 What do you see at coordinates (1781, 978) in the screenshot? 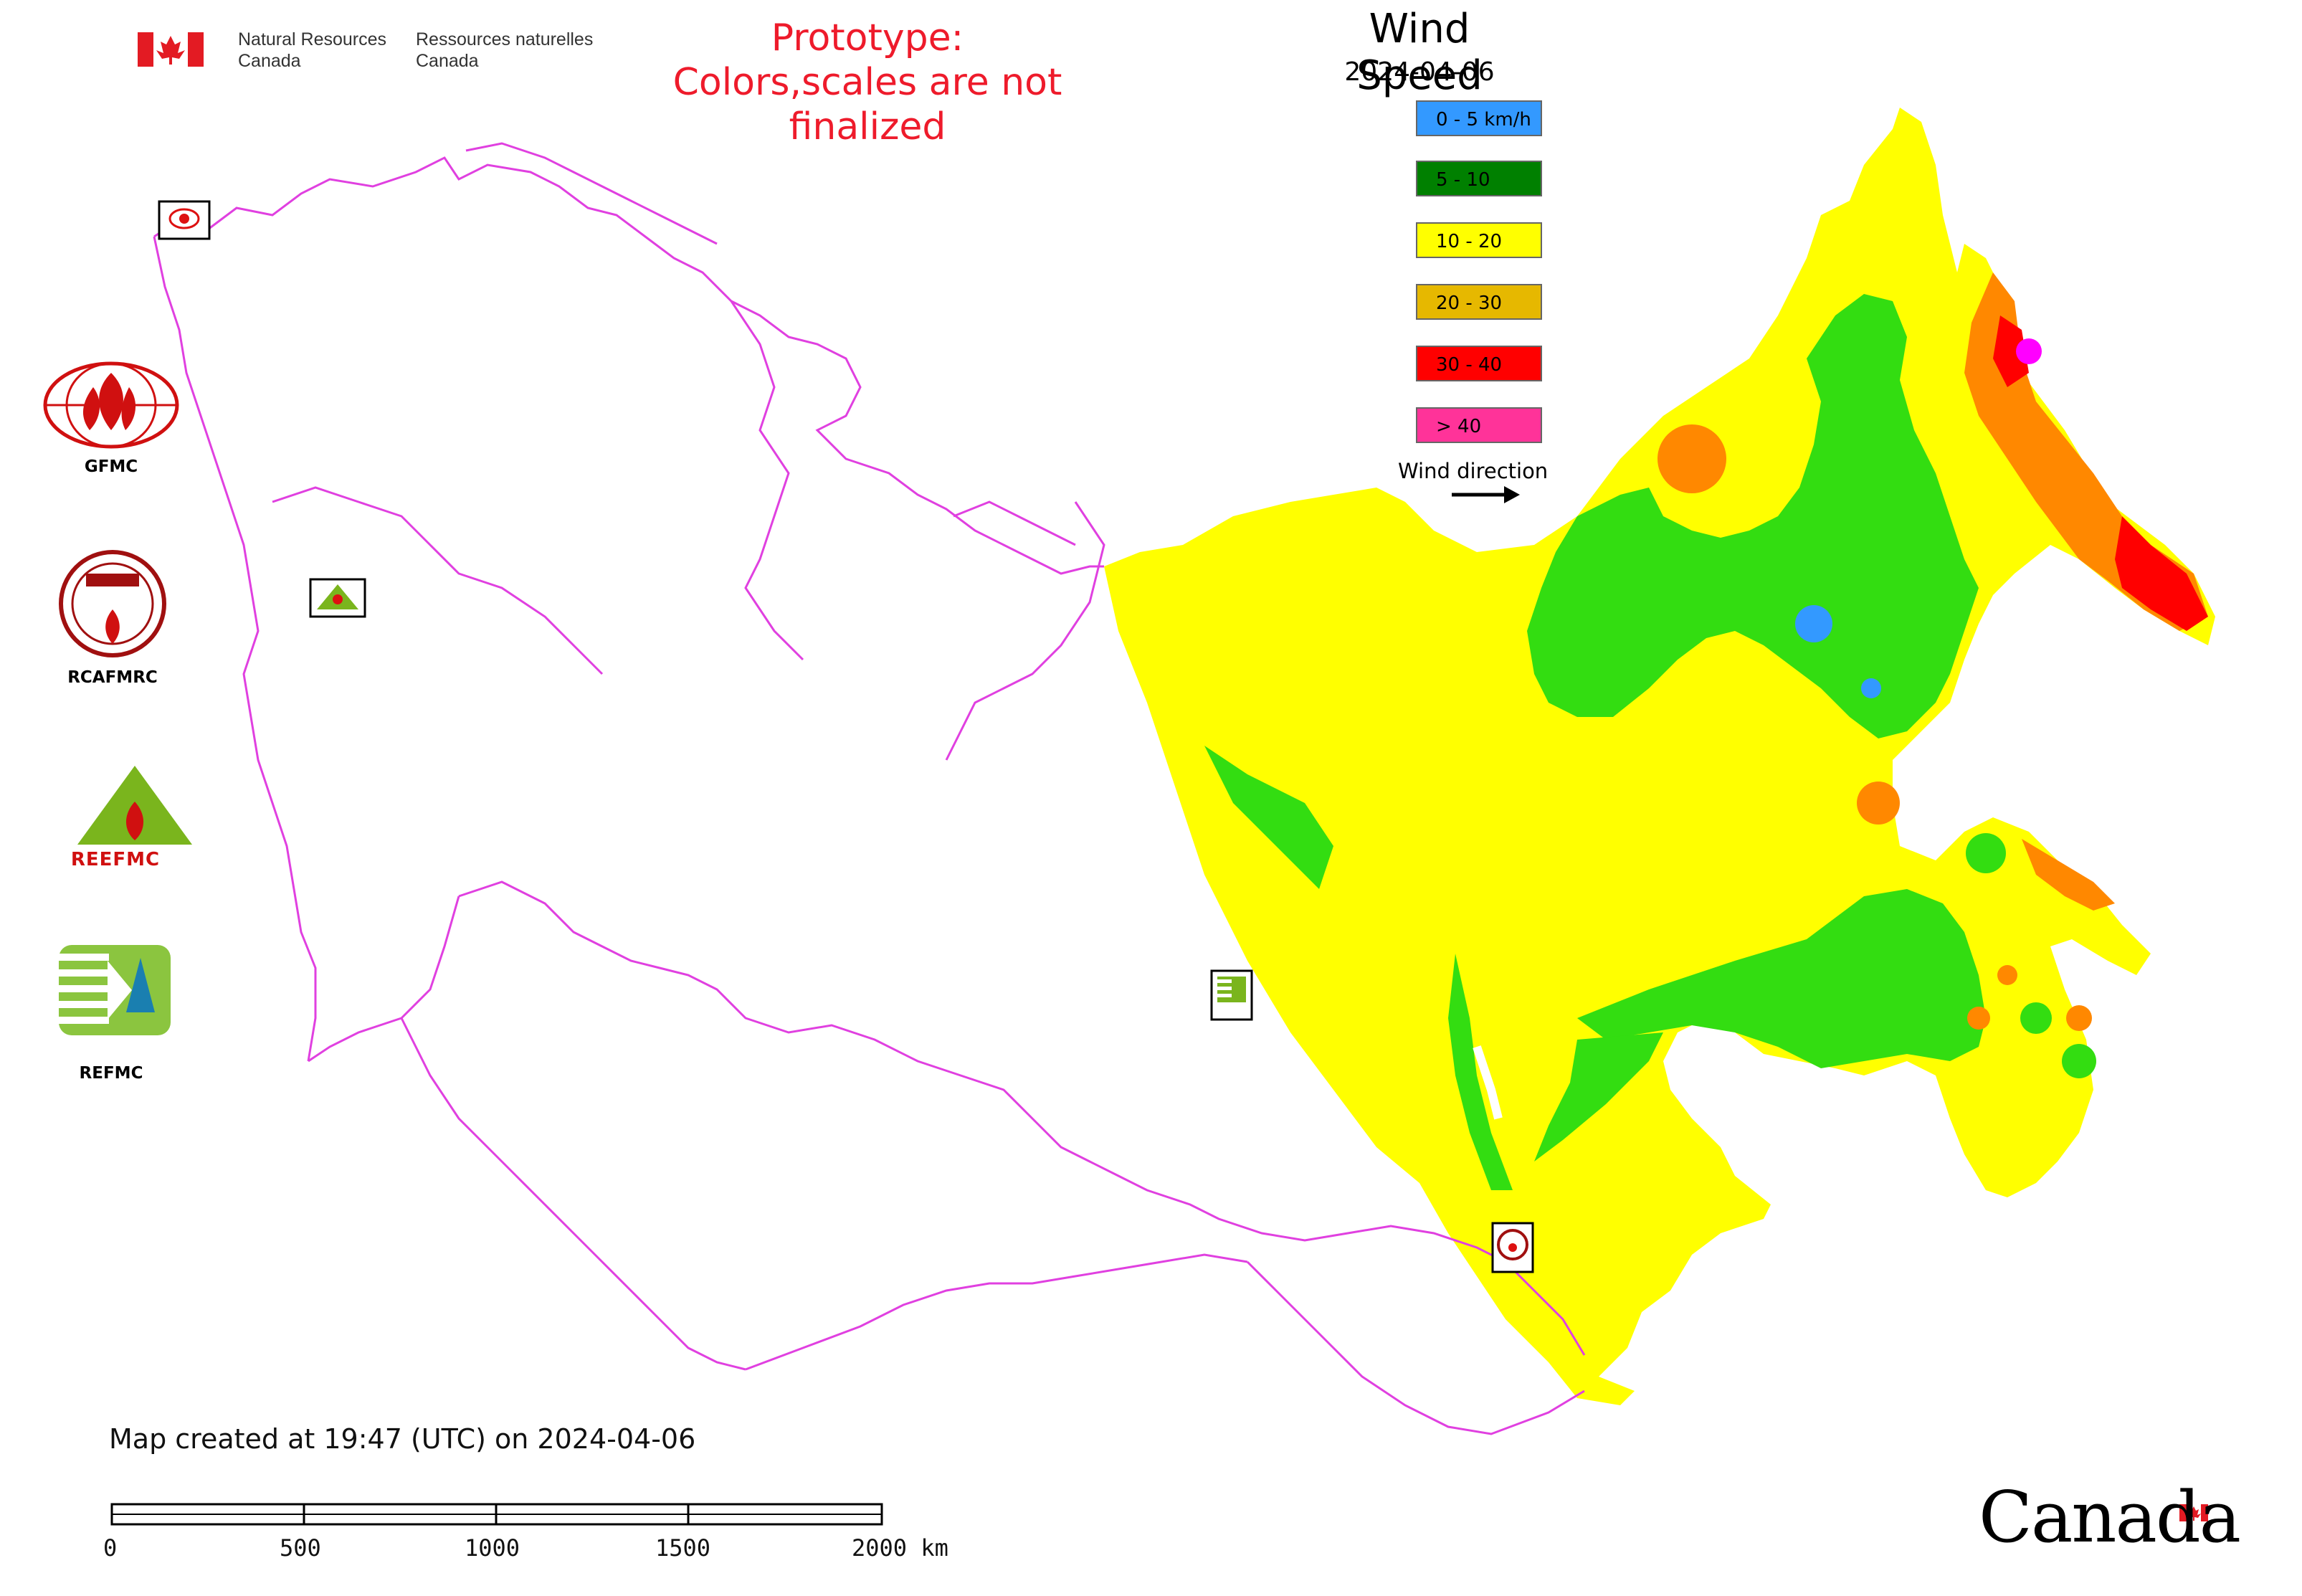
I see `map-region-green-southeast` at bounding box center [1781, 978].